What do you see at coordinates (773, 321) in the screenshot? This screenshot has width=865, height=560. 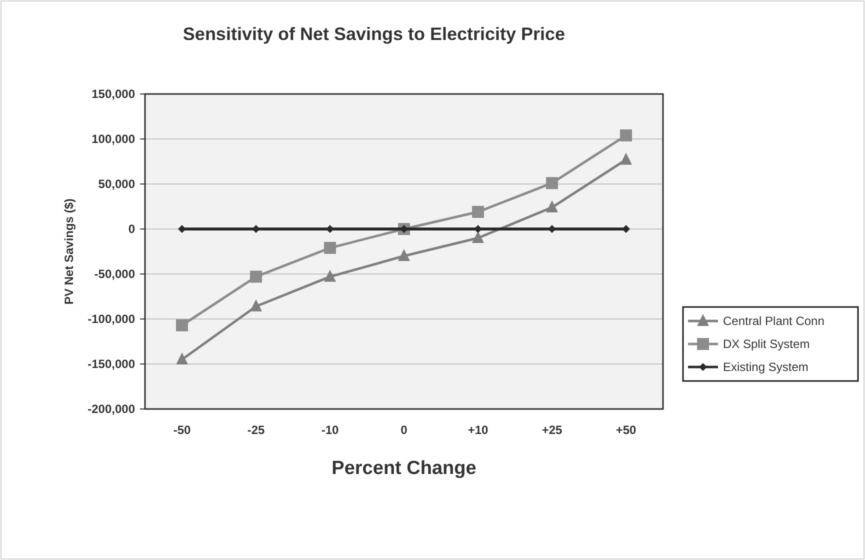 I see `legend-label: Central Plant Conn` at bounding box center [773, 321].